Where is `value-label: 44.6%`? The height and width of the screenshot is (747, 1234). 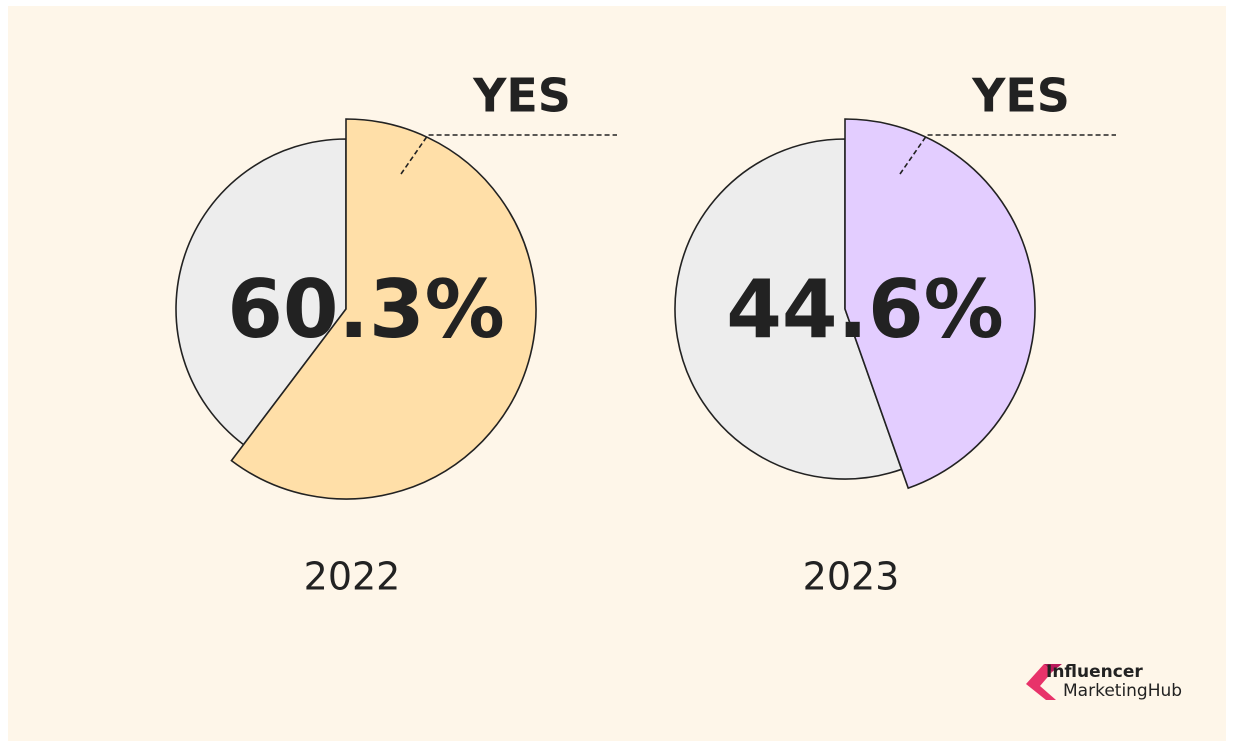
value-label: 44.6% is located at coordinates (865, 309).